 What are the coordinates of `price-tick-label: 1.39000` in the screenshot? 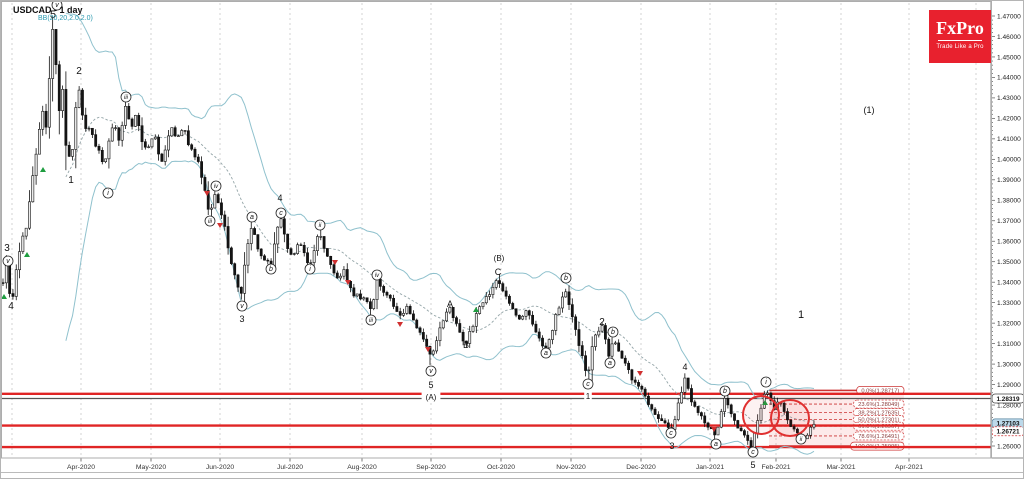 It's located at (1009, 180).